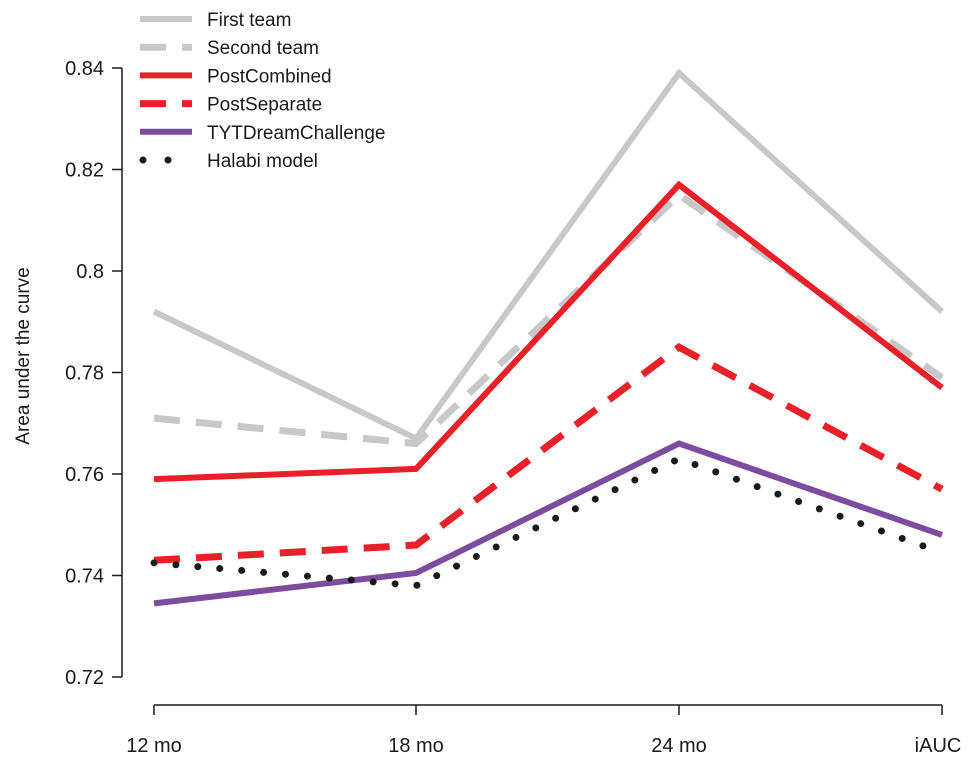  Describe the element at coordinates (263, 48) in the screenshot. I see `legend-label: Second team` at that location.